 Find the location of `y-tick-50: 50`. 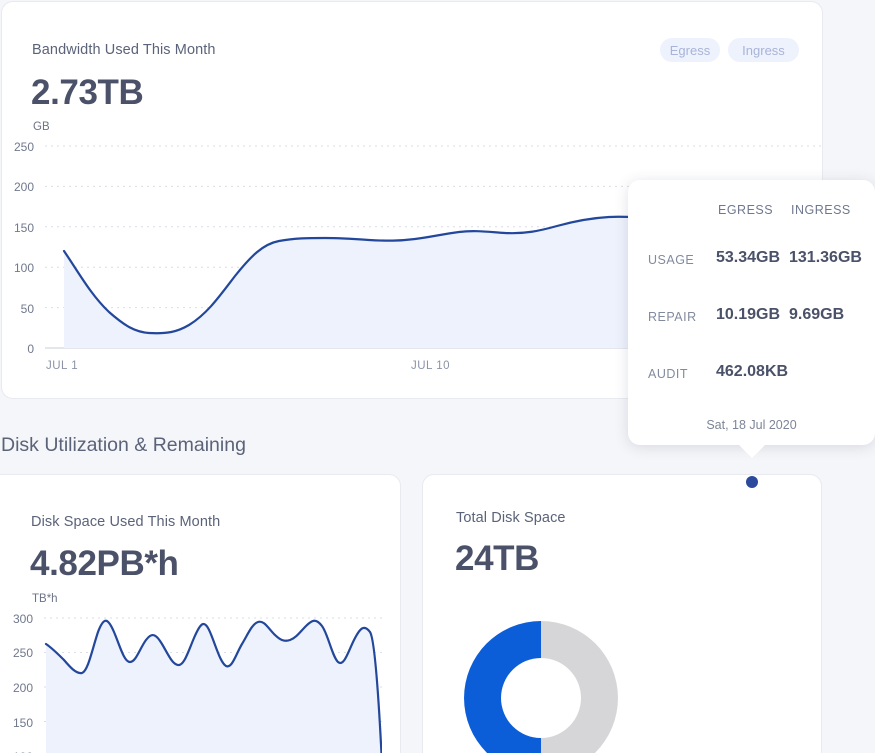

y-tick-50: 50 is located at coordinates (27, 309).